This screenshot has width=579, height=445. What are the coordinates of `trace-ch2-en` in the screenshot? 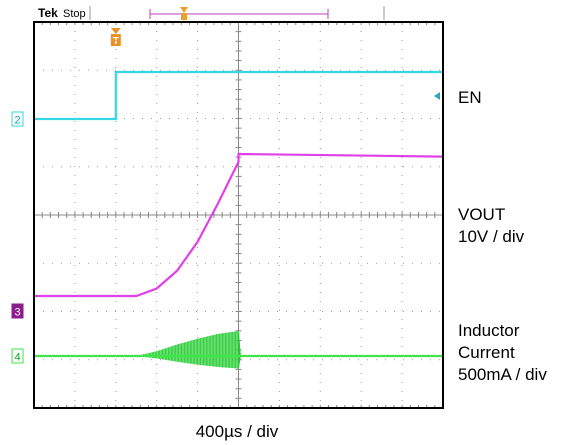 It's located at (238, 95).